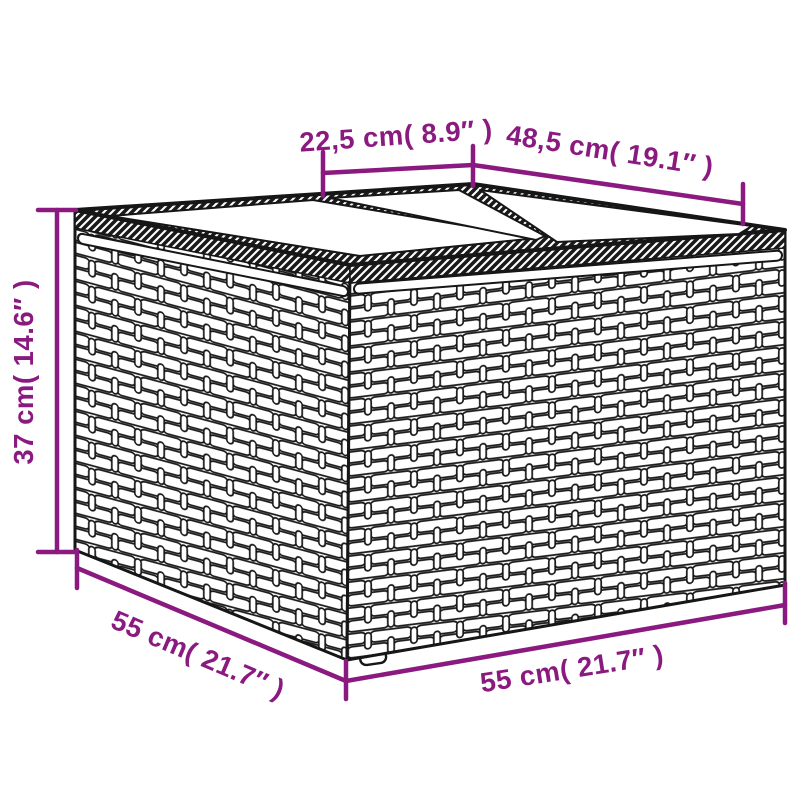 The height and width of the screenshot is (800, 800). Describe the element at coordinates (437, 215) in the screenshot. I see `glass-panel-middle` at that location.